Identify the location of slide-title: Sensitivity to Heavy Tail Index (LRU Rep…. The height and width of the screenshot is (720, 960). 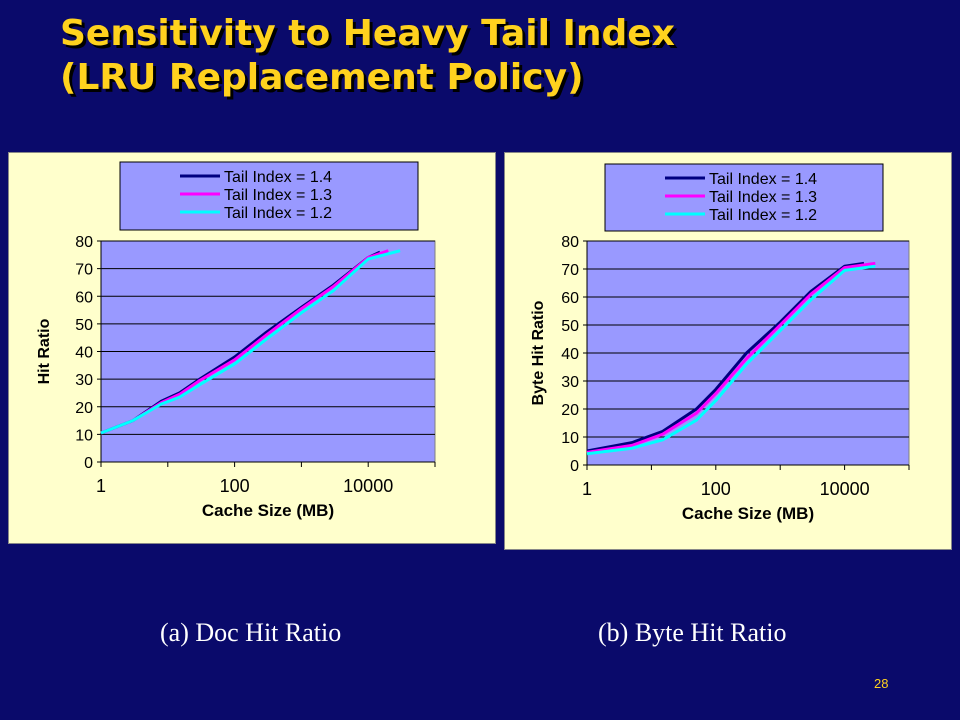
(490, 56).